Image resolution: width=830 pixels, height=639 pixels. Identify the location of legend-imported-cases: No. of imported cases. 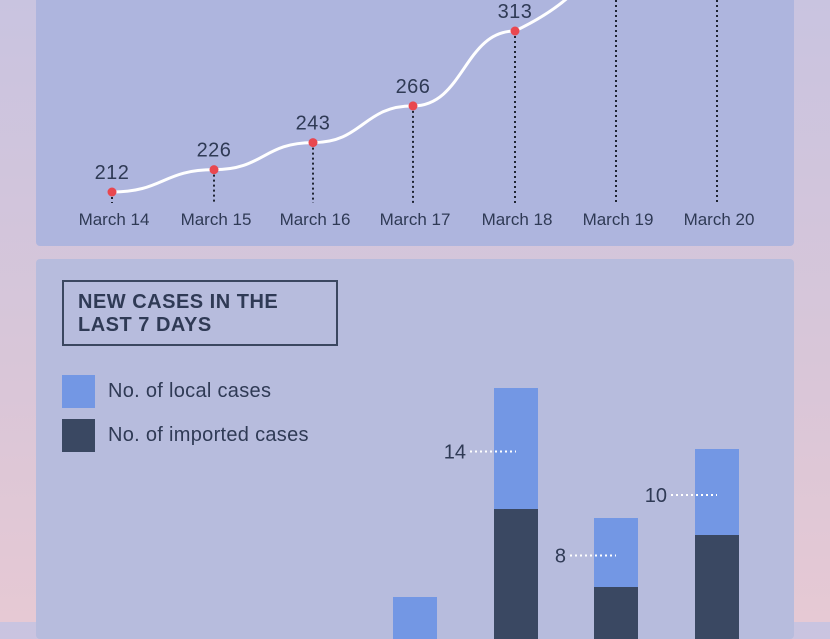
(185, 435).